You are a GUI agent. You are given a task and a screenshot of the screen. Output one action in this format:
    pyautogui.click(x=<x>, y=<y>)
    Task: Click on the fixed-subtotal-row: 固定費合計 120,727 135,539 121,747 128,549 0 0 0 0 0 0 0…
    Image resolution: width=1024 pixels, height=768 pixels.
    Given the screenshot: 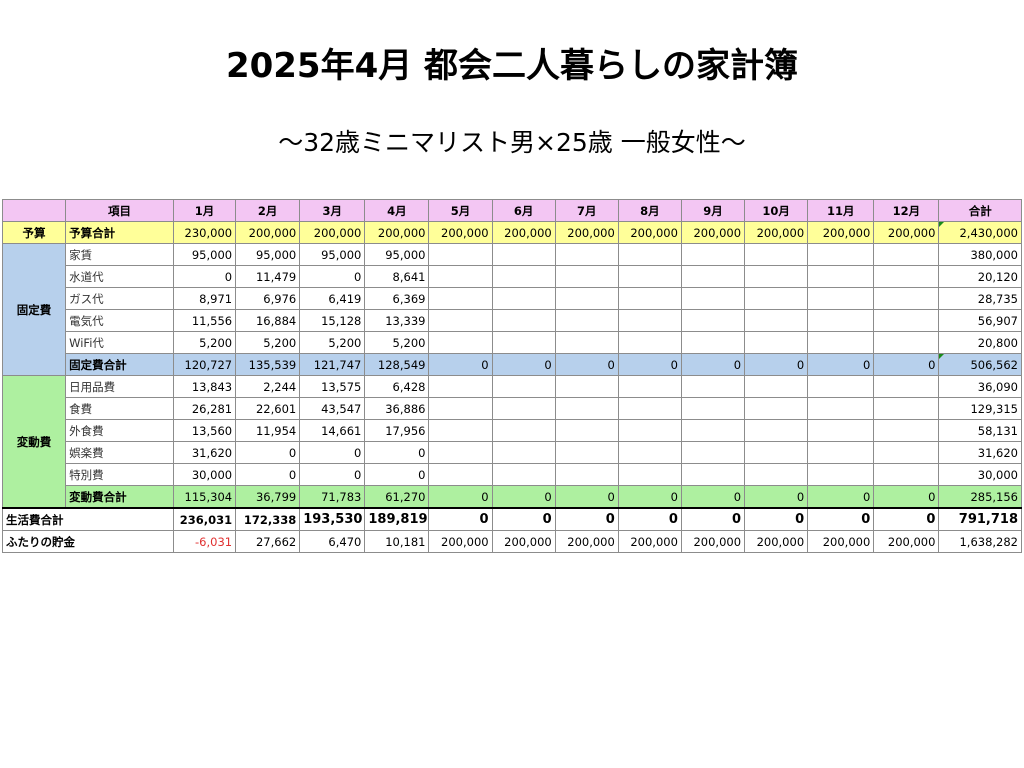 What is the action you would take?
    pyautogui.click(x=512, y=364)
    